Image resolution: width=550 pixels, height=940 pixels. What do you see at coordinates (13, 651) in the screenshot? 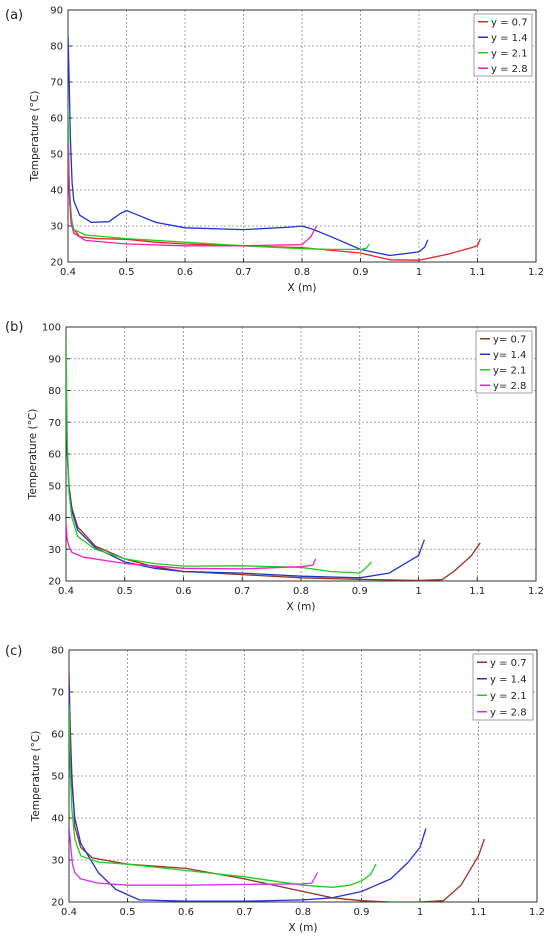
I see `panel-label: (c)` at bounding box center [13, 651].